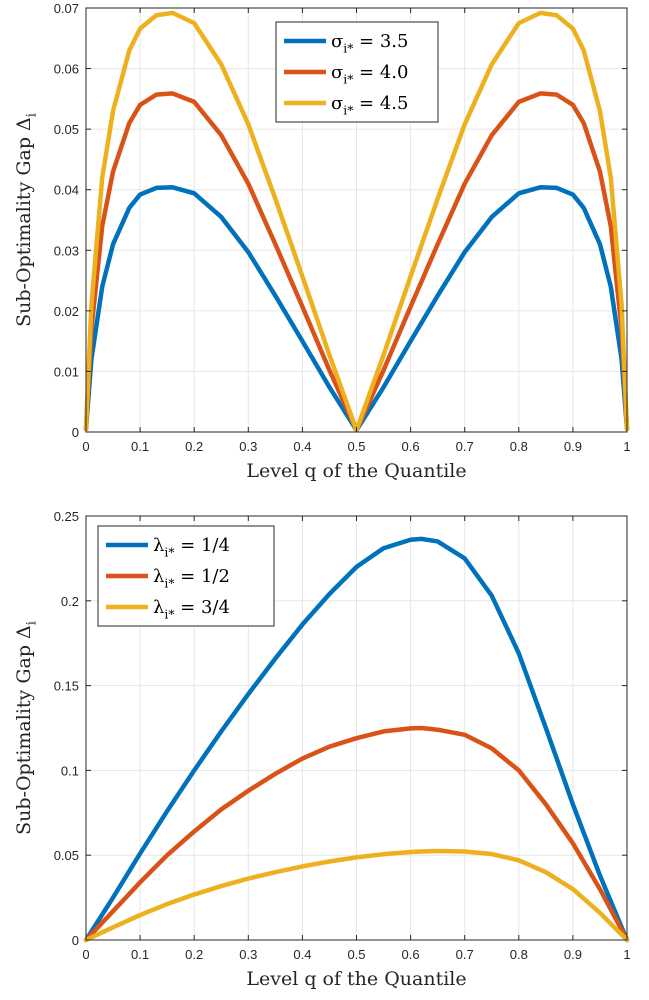  I want to click on y-tick-label: 0.15, so click(66, 686).